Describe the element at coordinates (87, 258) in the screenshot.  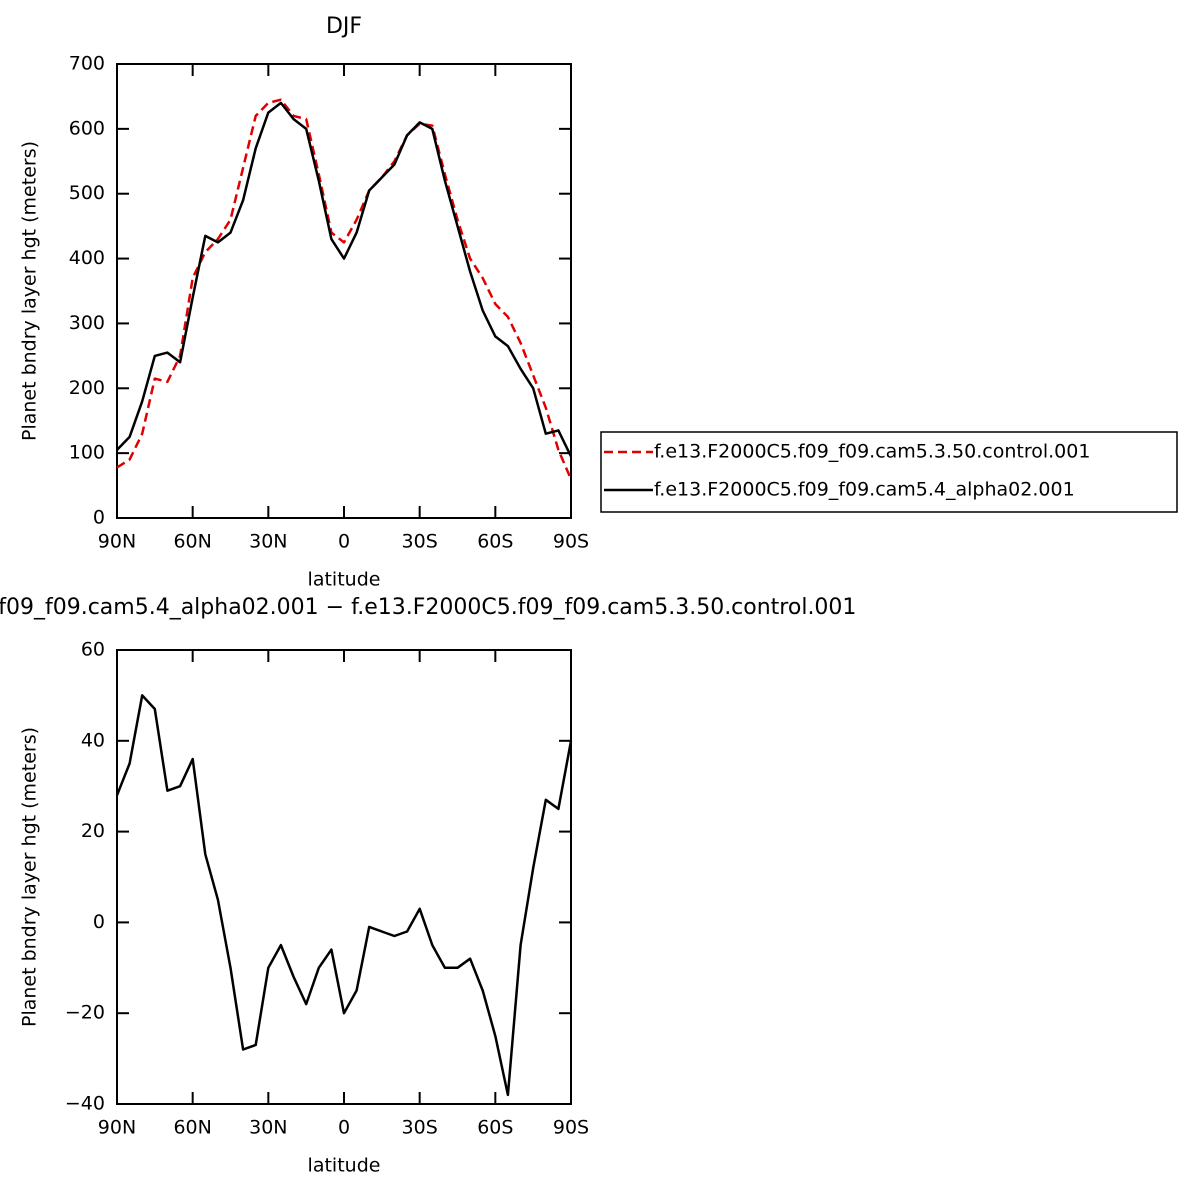
I see `y-tick-label: 400` at that location.